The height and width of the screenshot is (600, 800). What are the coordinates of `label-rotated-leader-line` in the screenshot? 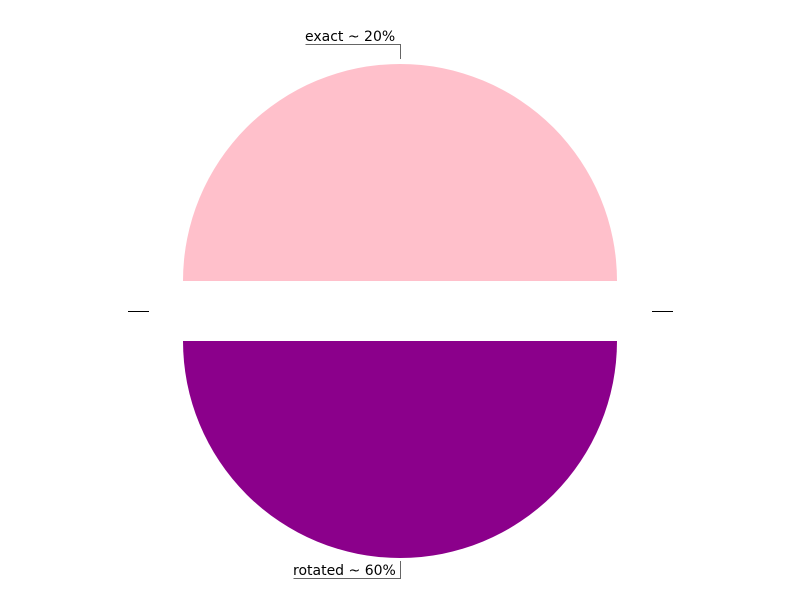 It's located at (347, 570).